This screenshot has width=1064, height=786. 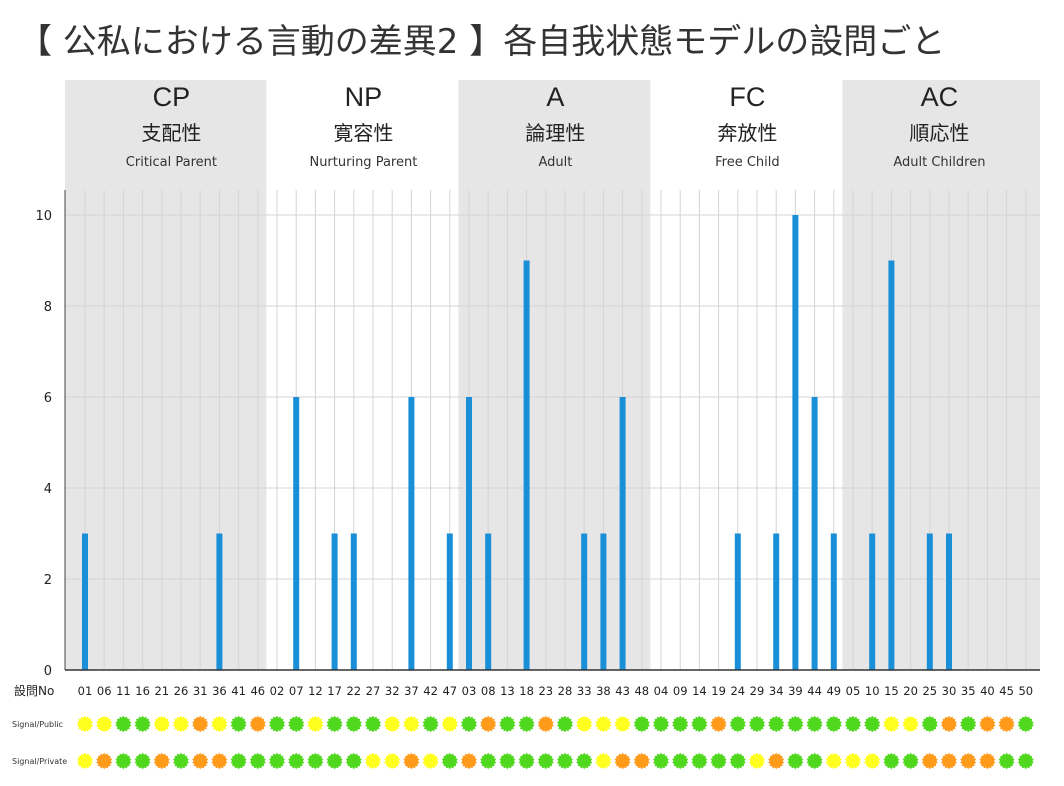 What do you see at coordinates (737, 601) in the screenshot?
I see `bar-q24` at bounding box center [737, 601].